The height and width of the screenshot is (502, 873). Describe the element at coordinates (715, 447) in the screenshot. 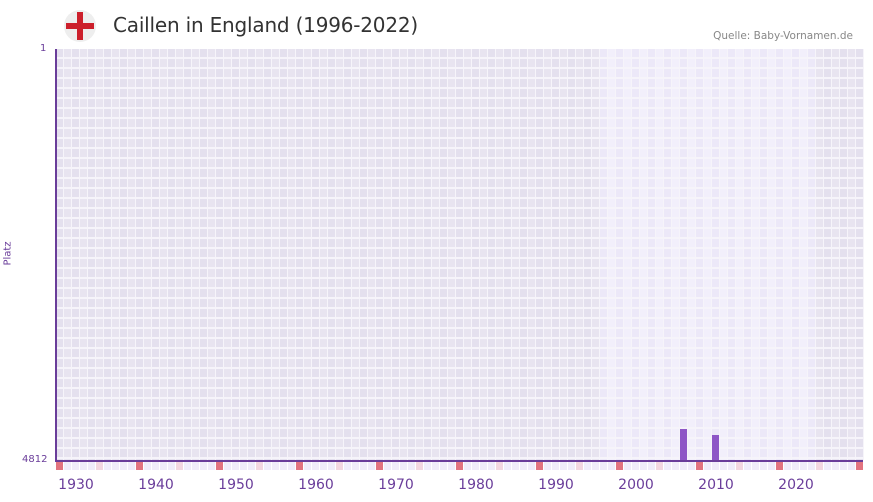

I see `bar-2010` at that location.